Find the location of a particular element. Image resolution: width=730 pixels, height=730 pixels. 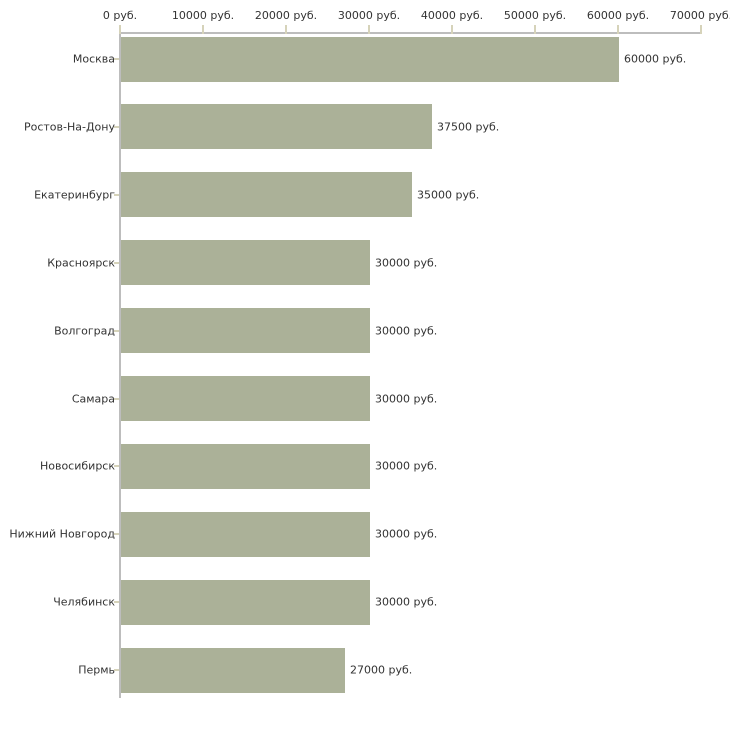

category-label: Ростов-На-Дону is located at coordinates (69, 127).